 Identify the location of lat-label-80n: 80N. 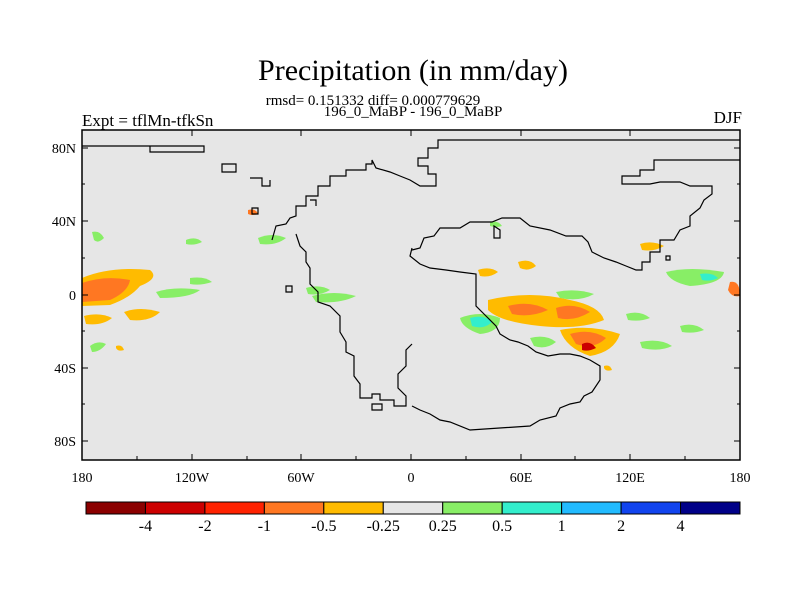
(64, 149).